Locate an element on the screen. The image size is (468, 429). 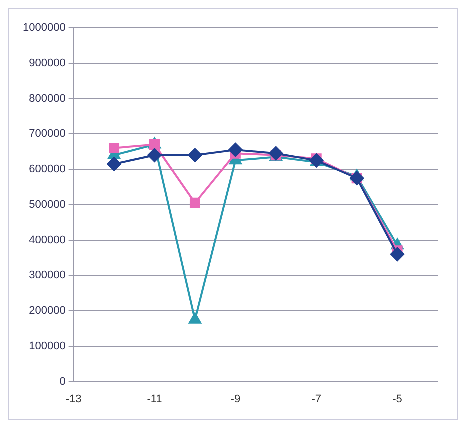
x-tick-label: -7 is located at coordinates (317, 399).